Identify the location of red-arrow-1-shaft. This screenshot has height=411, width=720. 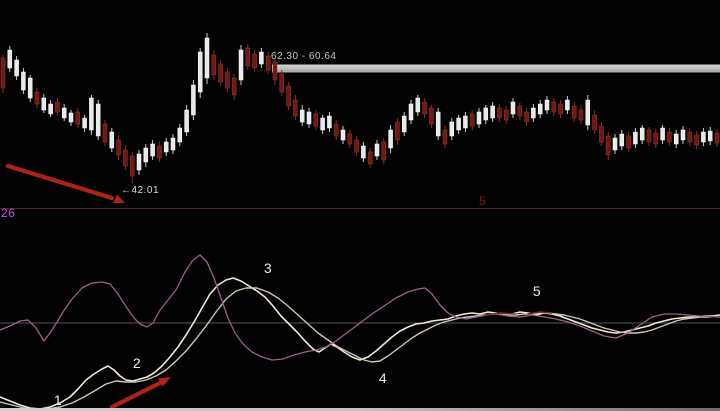
(60, 182).